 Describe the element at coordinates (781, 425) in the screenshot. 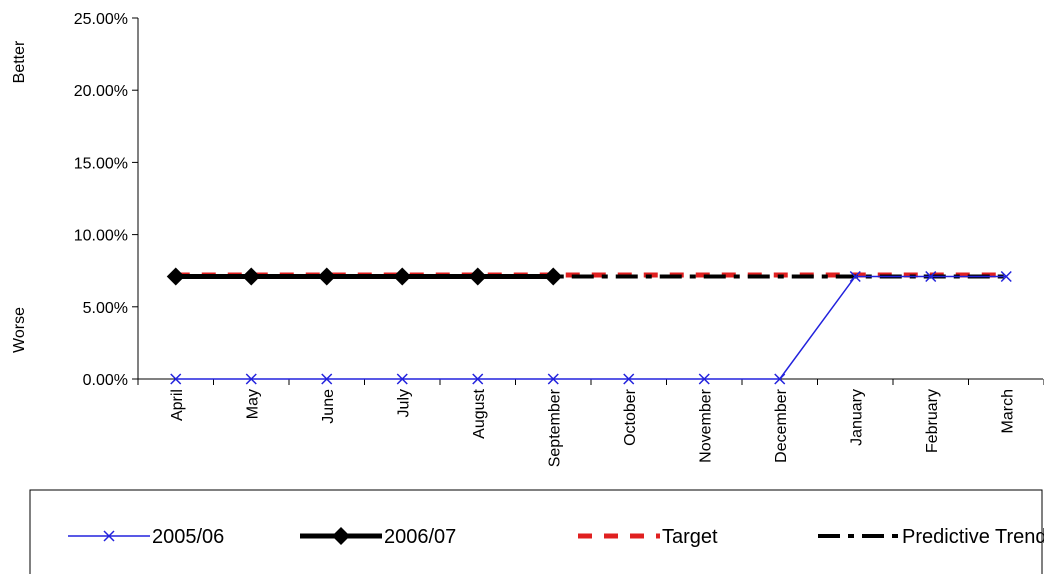

I see `x-tick-label: December` at that location.